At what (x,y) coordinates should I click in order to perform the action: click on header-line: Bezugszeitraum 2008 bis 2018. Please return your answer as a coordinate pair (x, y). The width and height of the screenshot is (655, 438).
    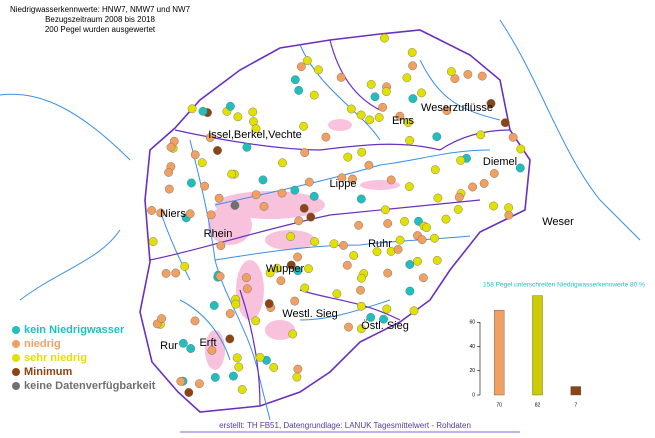
    Looking at the image, I should click on (100, 19).